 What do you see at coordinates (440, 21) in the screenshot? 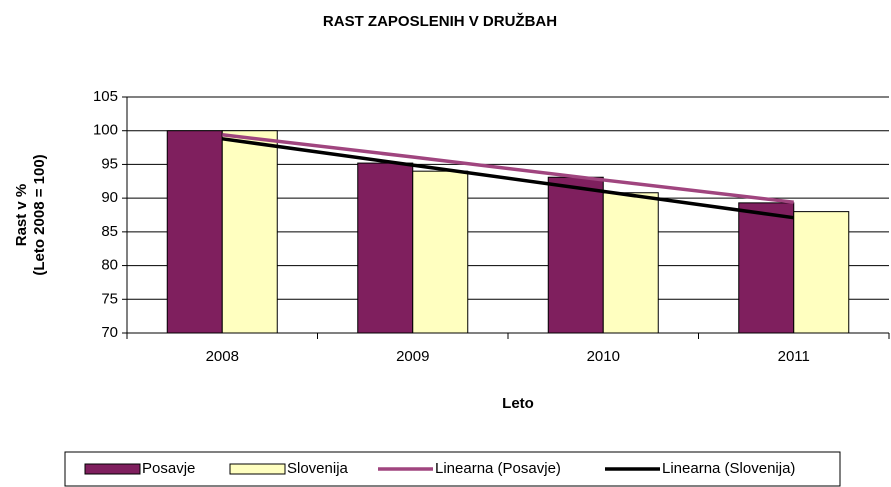
I see `chart-title: RAST ZAPOSLENIH V DRUŽBAH` at bounding box center [440, 21].